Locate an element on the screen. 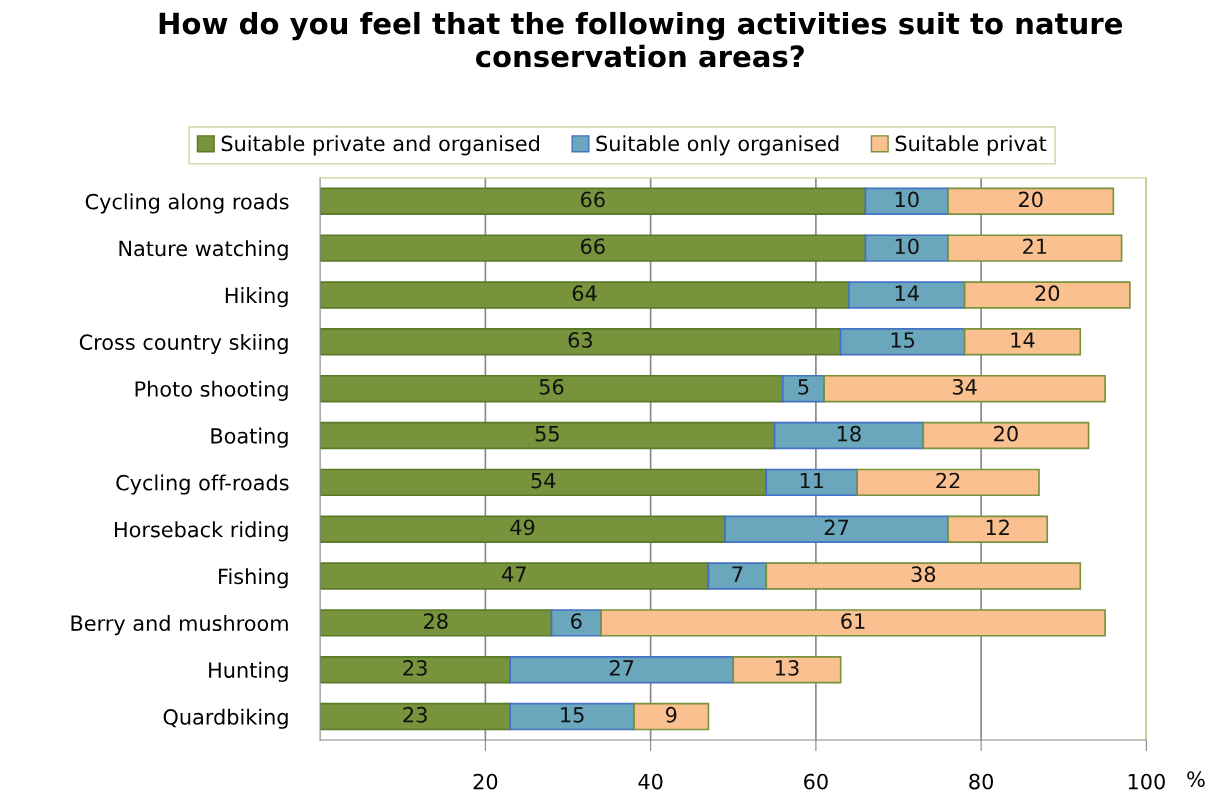  y-tick-label: Cycling off-roads is located at coordinates (202, 484).